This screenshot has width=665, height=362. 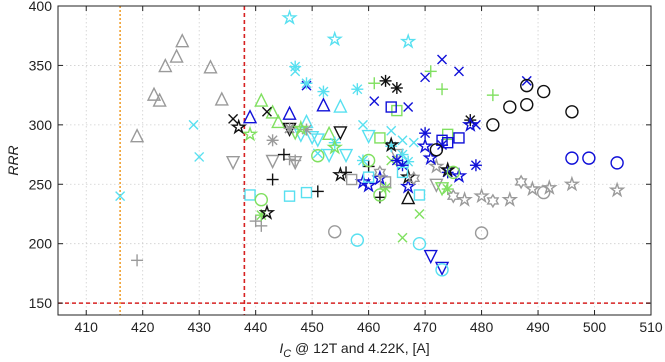 What do you see at coordinates (41, 7) in the screenshot?
I see `y-tick-label: 400` at bounding box center [41, 7].